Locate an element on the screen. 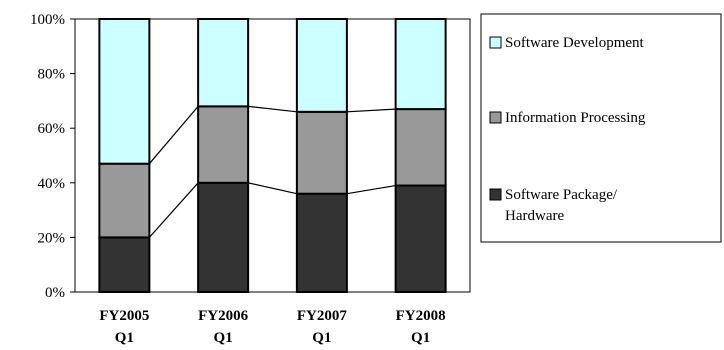  legend-label: Information Processing is located at coordinates (575, 118).